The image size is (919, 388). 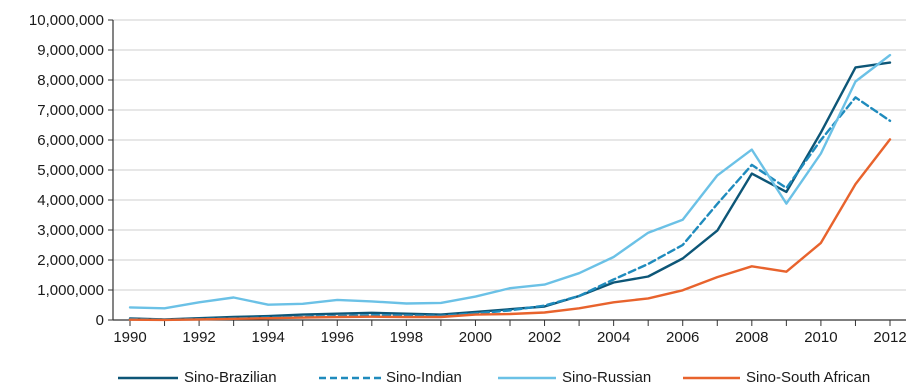 What do you see at coordinates (70, 140) in the screenshot?
I see `y-tick-label: 6,000,000` at bounding box center [70, 140].